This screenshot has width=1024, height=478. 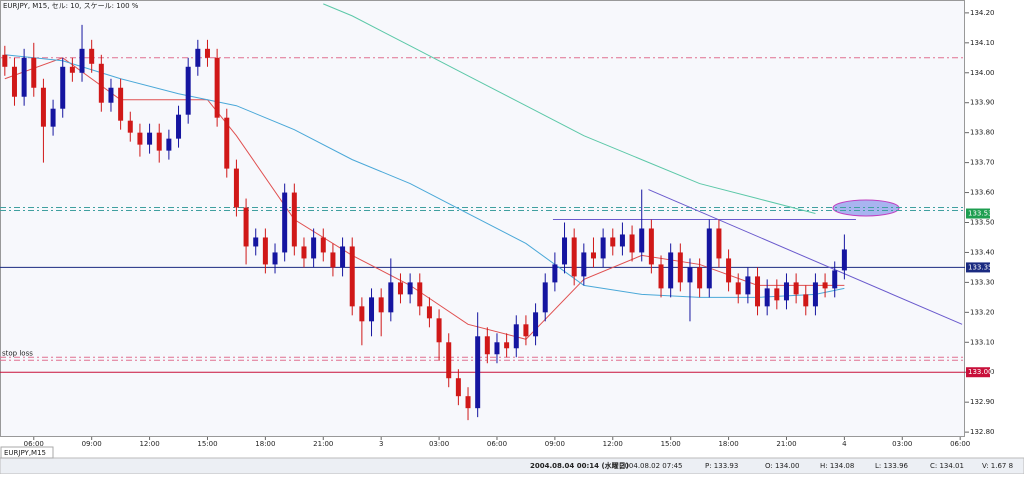 I want to click on y-tick-label: 133.80, so click(x=982, y=133).